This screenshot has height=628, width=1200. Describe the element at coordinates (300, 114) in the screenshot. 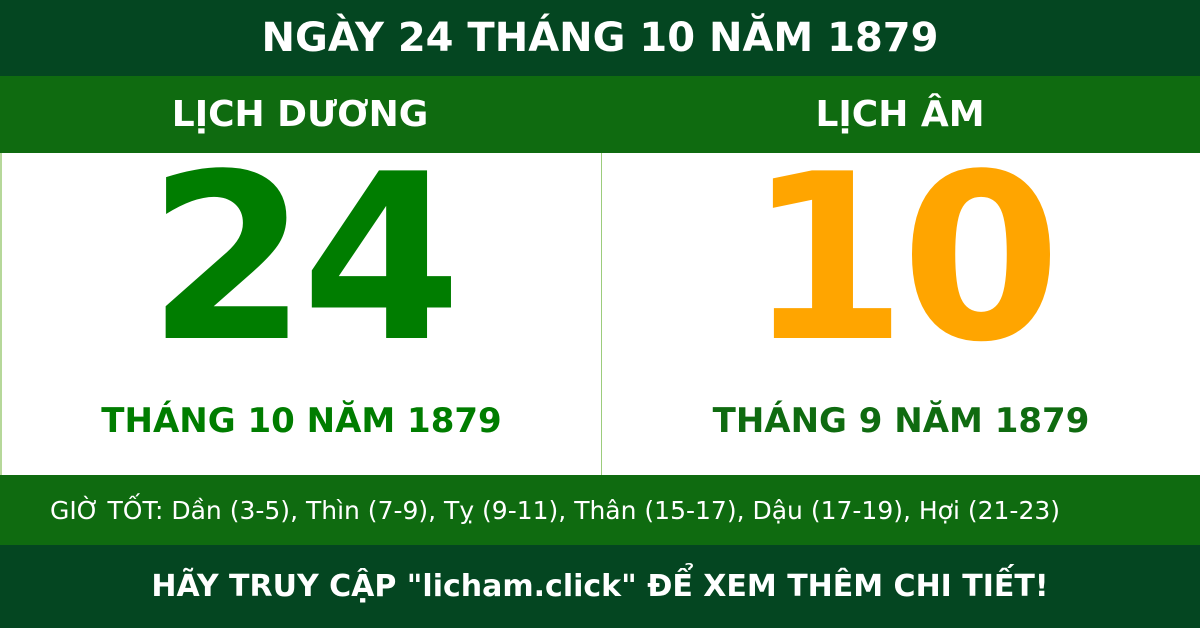

I see `solar-label: LỊCH DƯƠNG` at that location.